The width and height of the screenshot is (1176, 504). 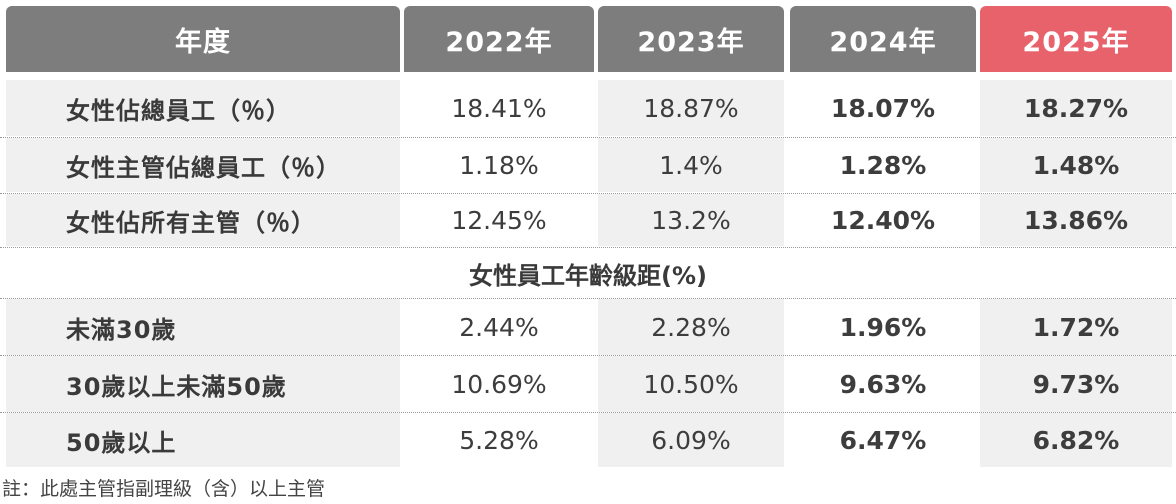 What do you see at coordinates (588, 220) in the screenshot?
I see `table-row: 女性佔所有主管（％） 12.45% 13.2% 12.40% 13.86%` at bounding box center [588, 220].